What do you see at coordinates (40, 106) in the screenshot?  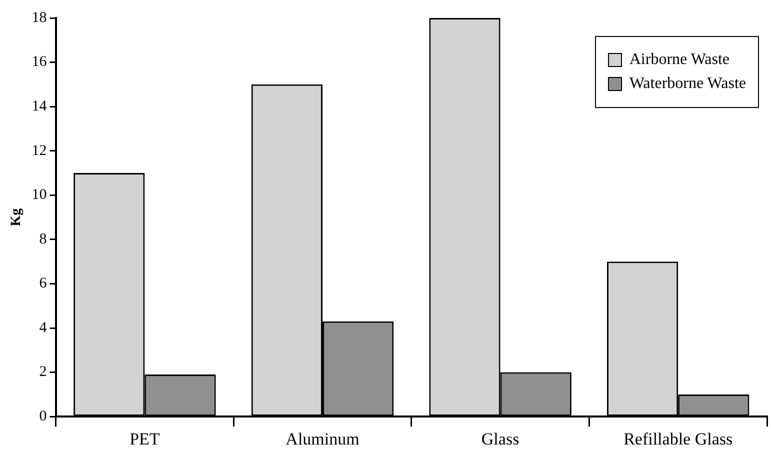 I see `y-tick-label: 14` at bounding box center [40, 106].